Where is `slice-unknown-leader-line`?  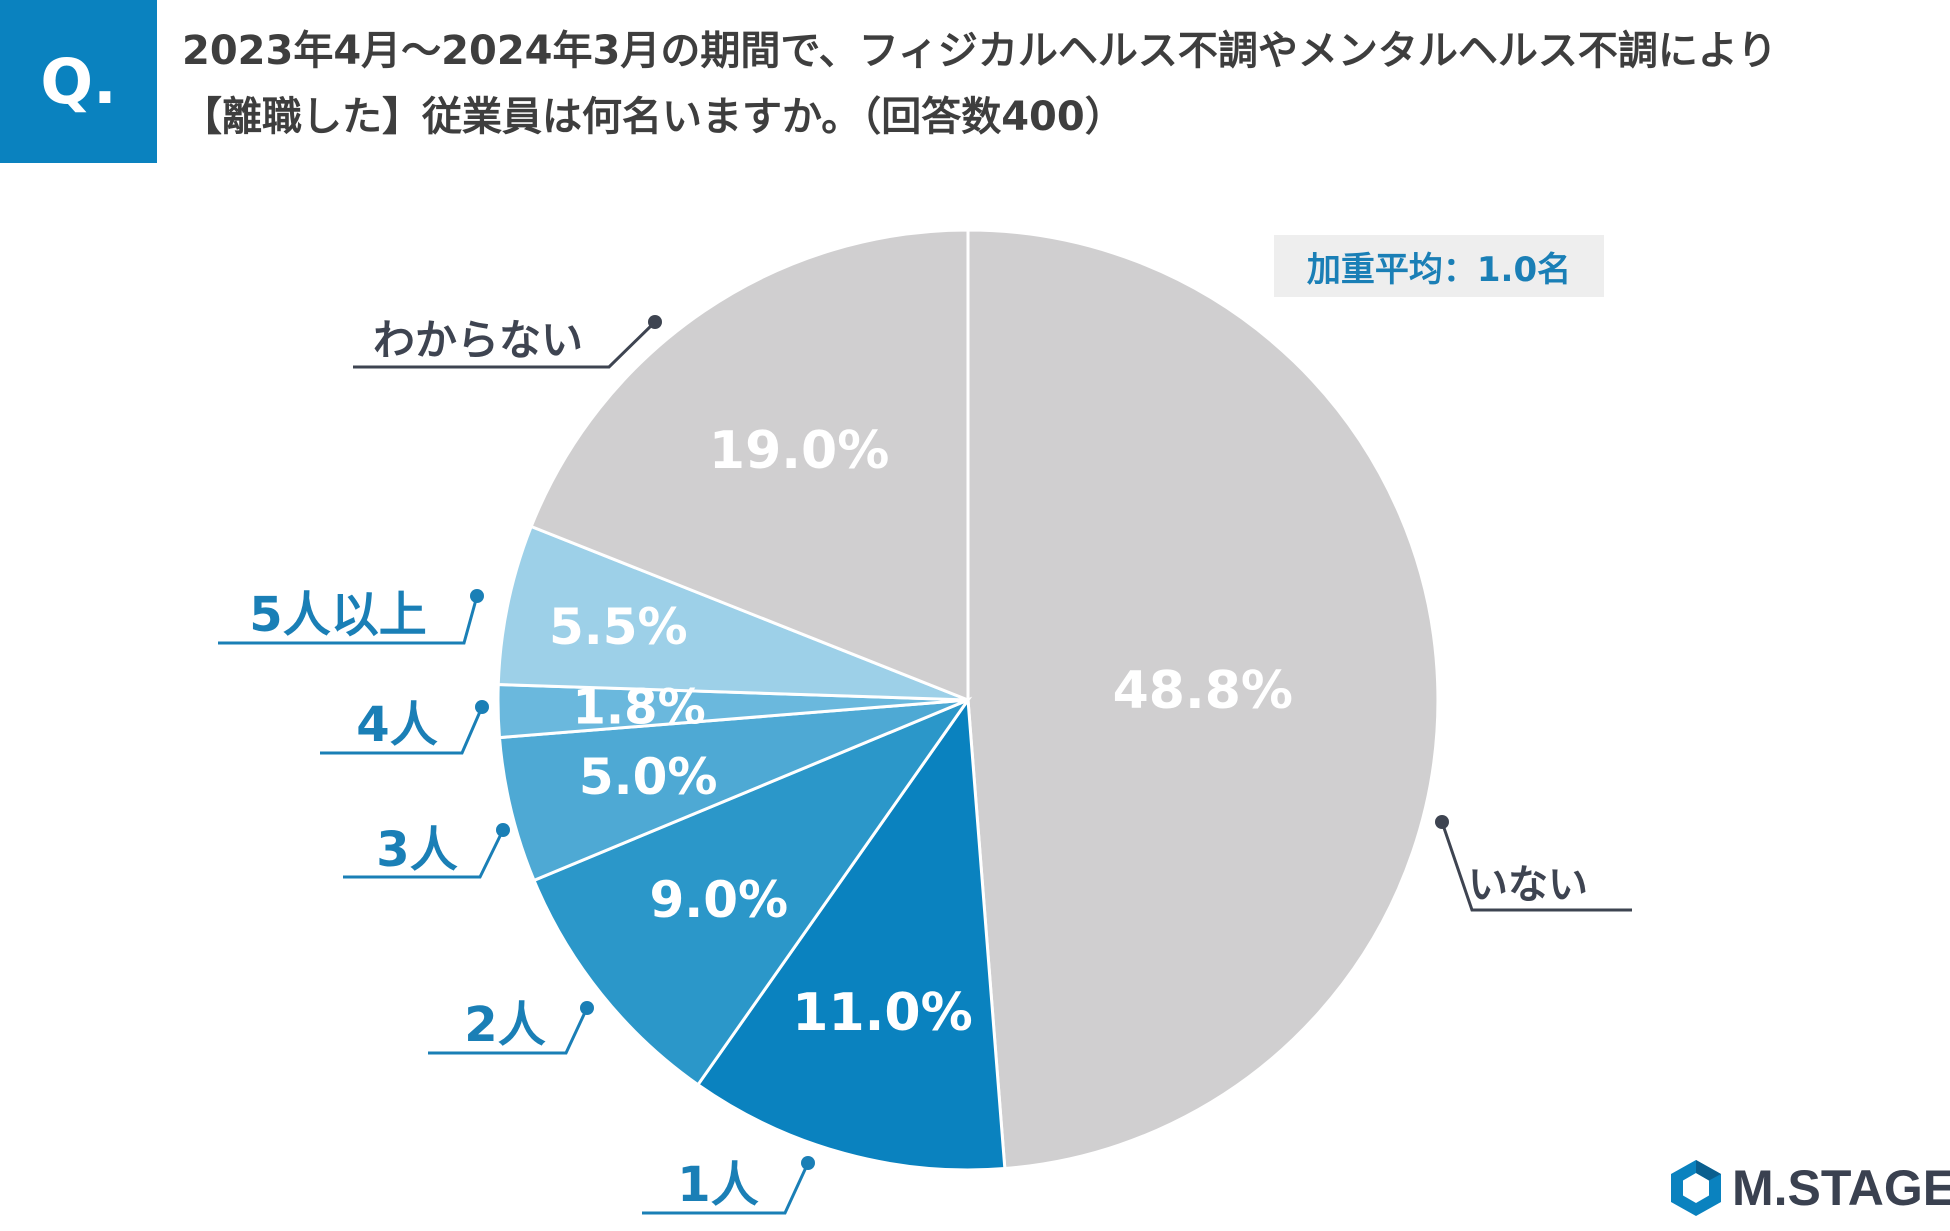
slice-unknown-leader-line is located at coordinates (505, 344).